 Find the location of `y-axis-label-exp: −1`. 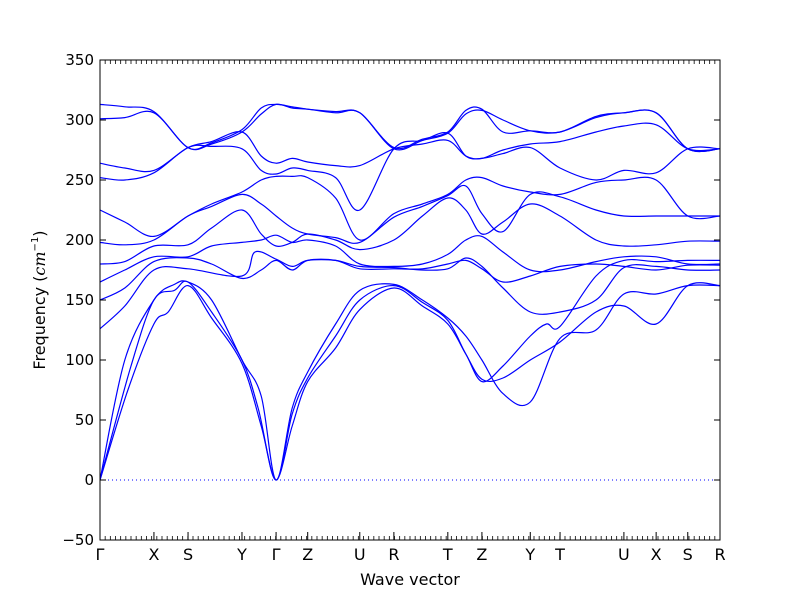

y-axis-label-exp: −1 is located at coordinates (35, 244).